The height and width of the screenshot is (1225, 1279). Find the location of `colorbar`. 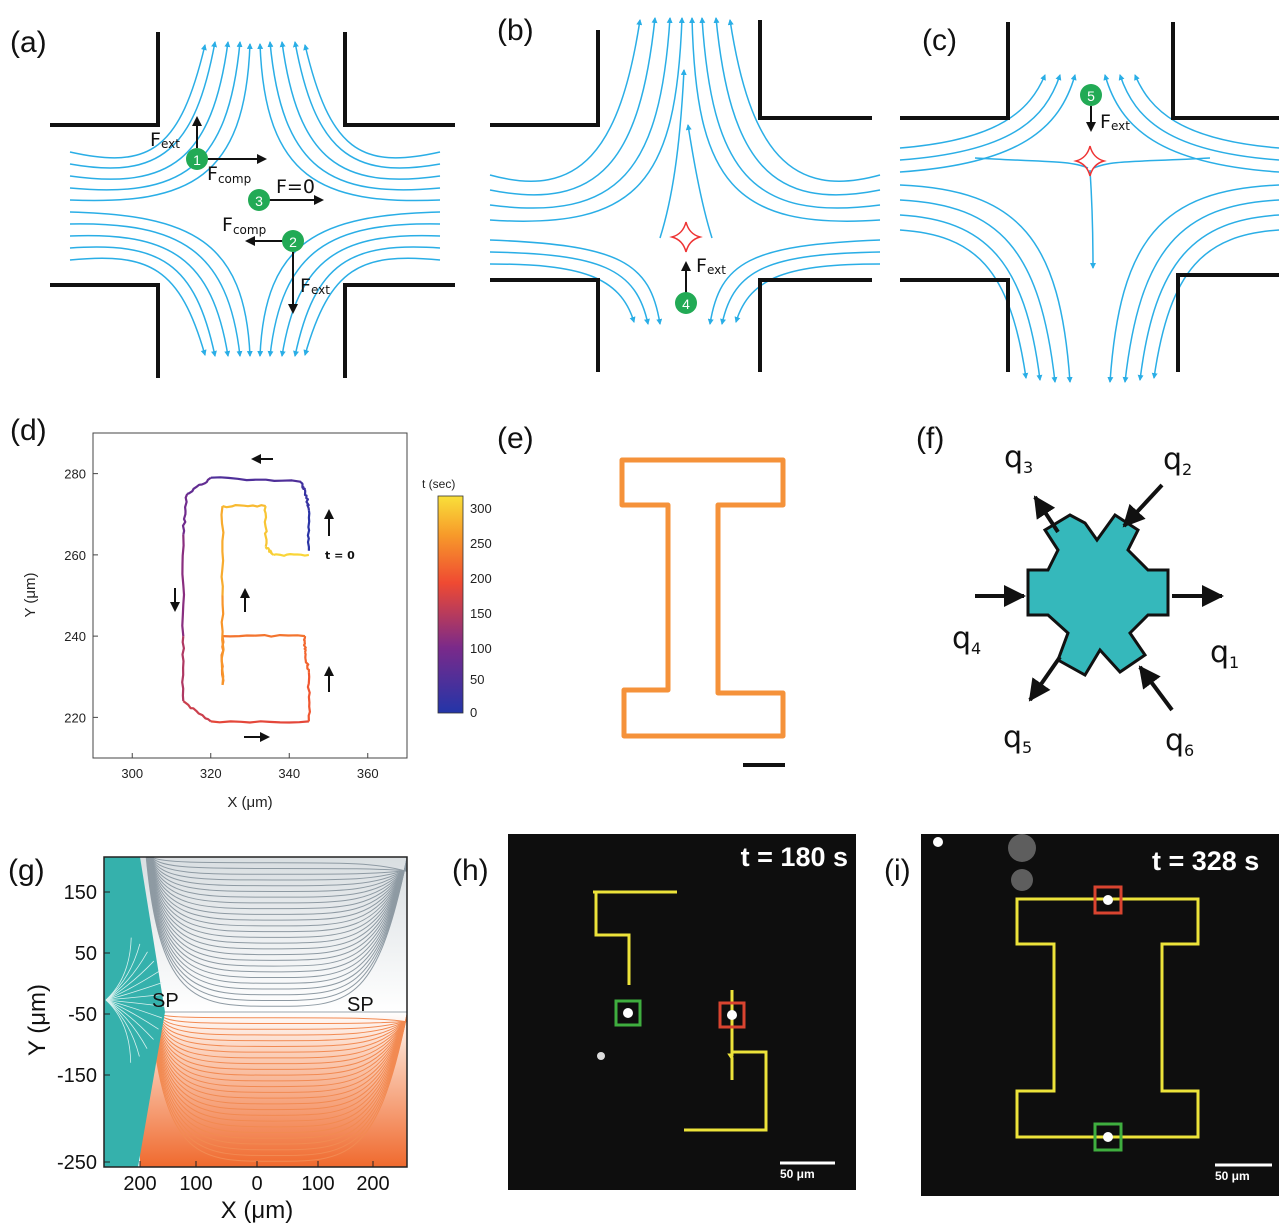

colorbar is located at coordinates (450, 604).